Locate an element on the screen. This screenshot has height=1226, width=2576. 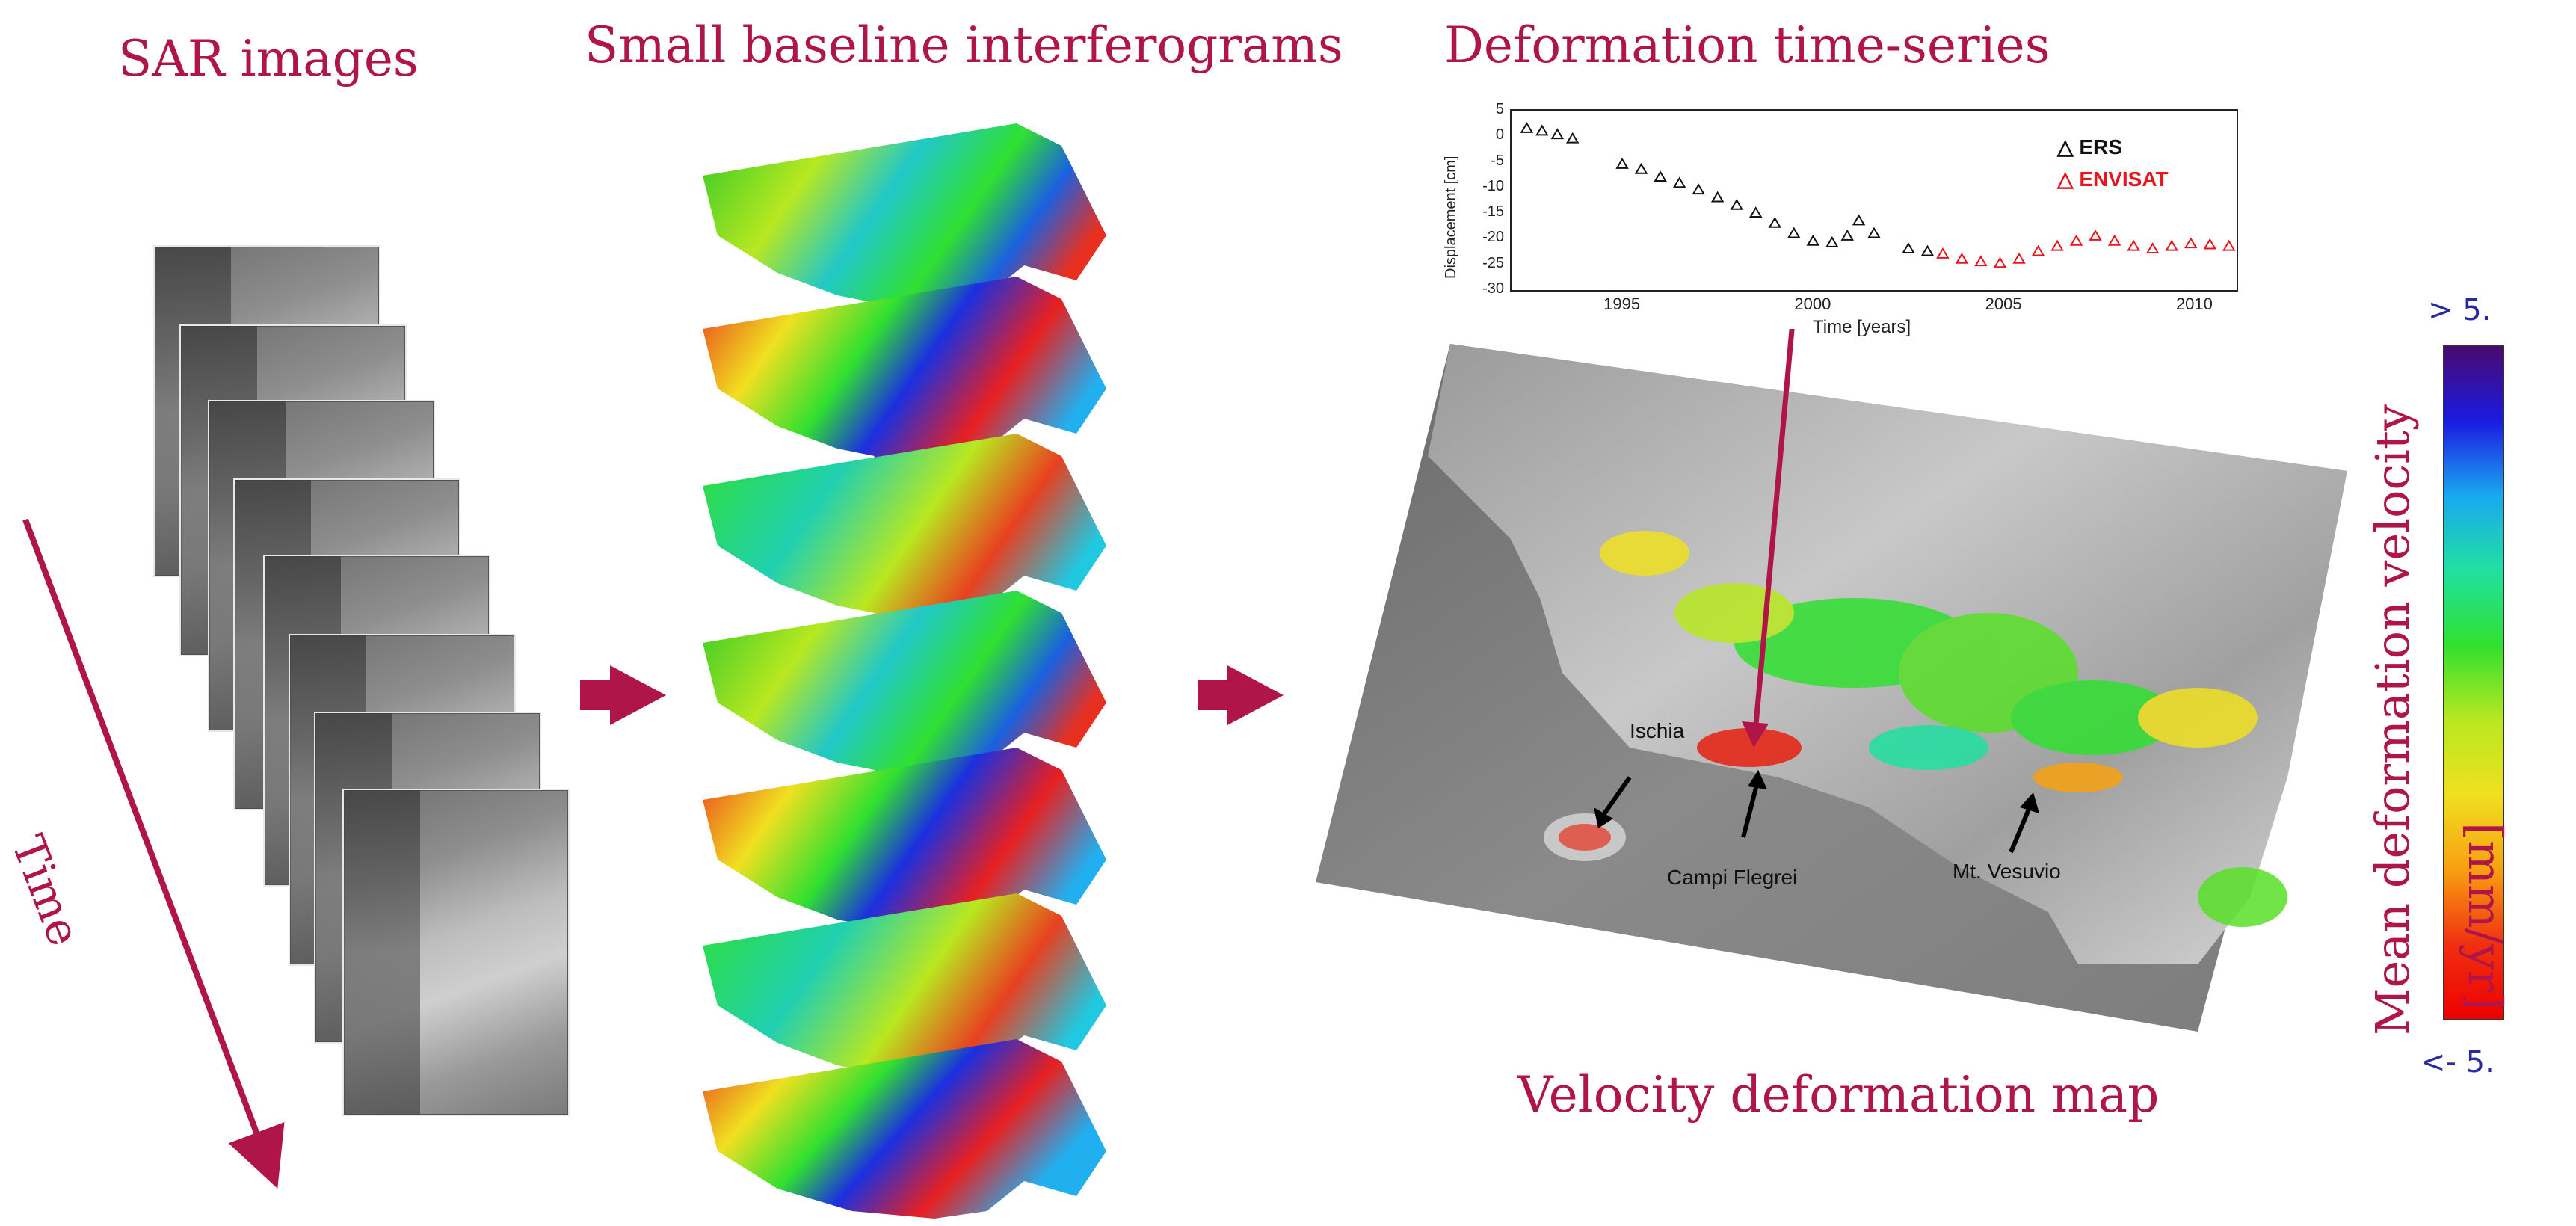
chart-x-axis-label: Time [years] is located at coordinates (1862, 327).